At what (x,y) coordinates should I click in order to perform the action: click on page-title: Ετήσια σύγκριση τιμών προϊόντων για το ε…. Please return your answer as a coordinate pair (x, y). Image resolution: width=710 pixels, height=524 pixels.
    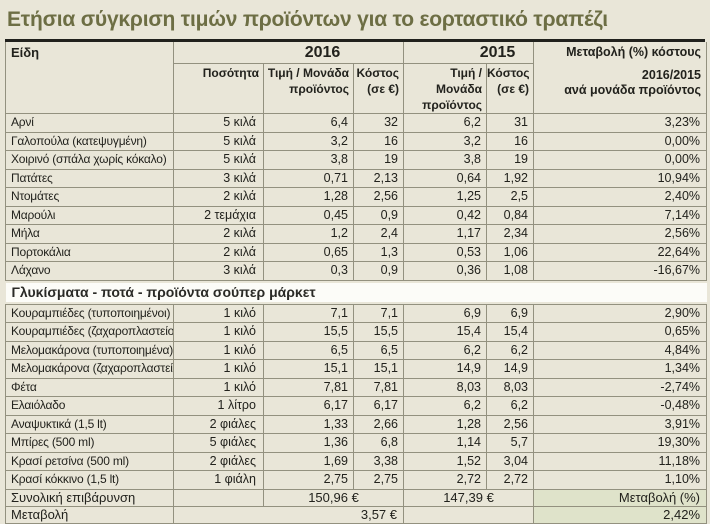
    Looking at the image, I should click on (307, 19).